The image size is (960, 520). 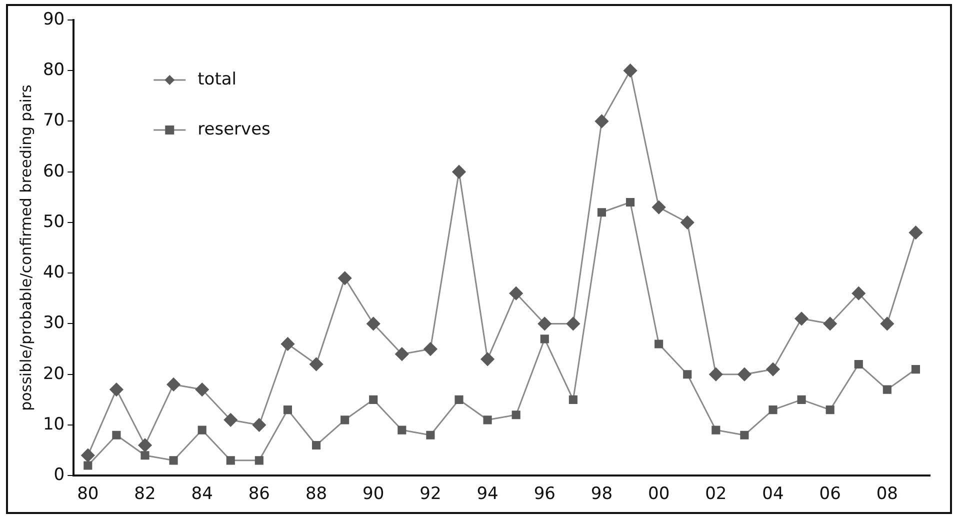 I want to click on y-tick-label: 0, so click(x=59, y=475).